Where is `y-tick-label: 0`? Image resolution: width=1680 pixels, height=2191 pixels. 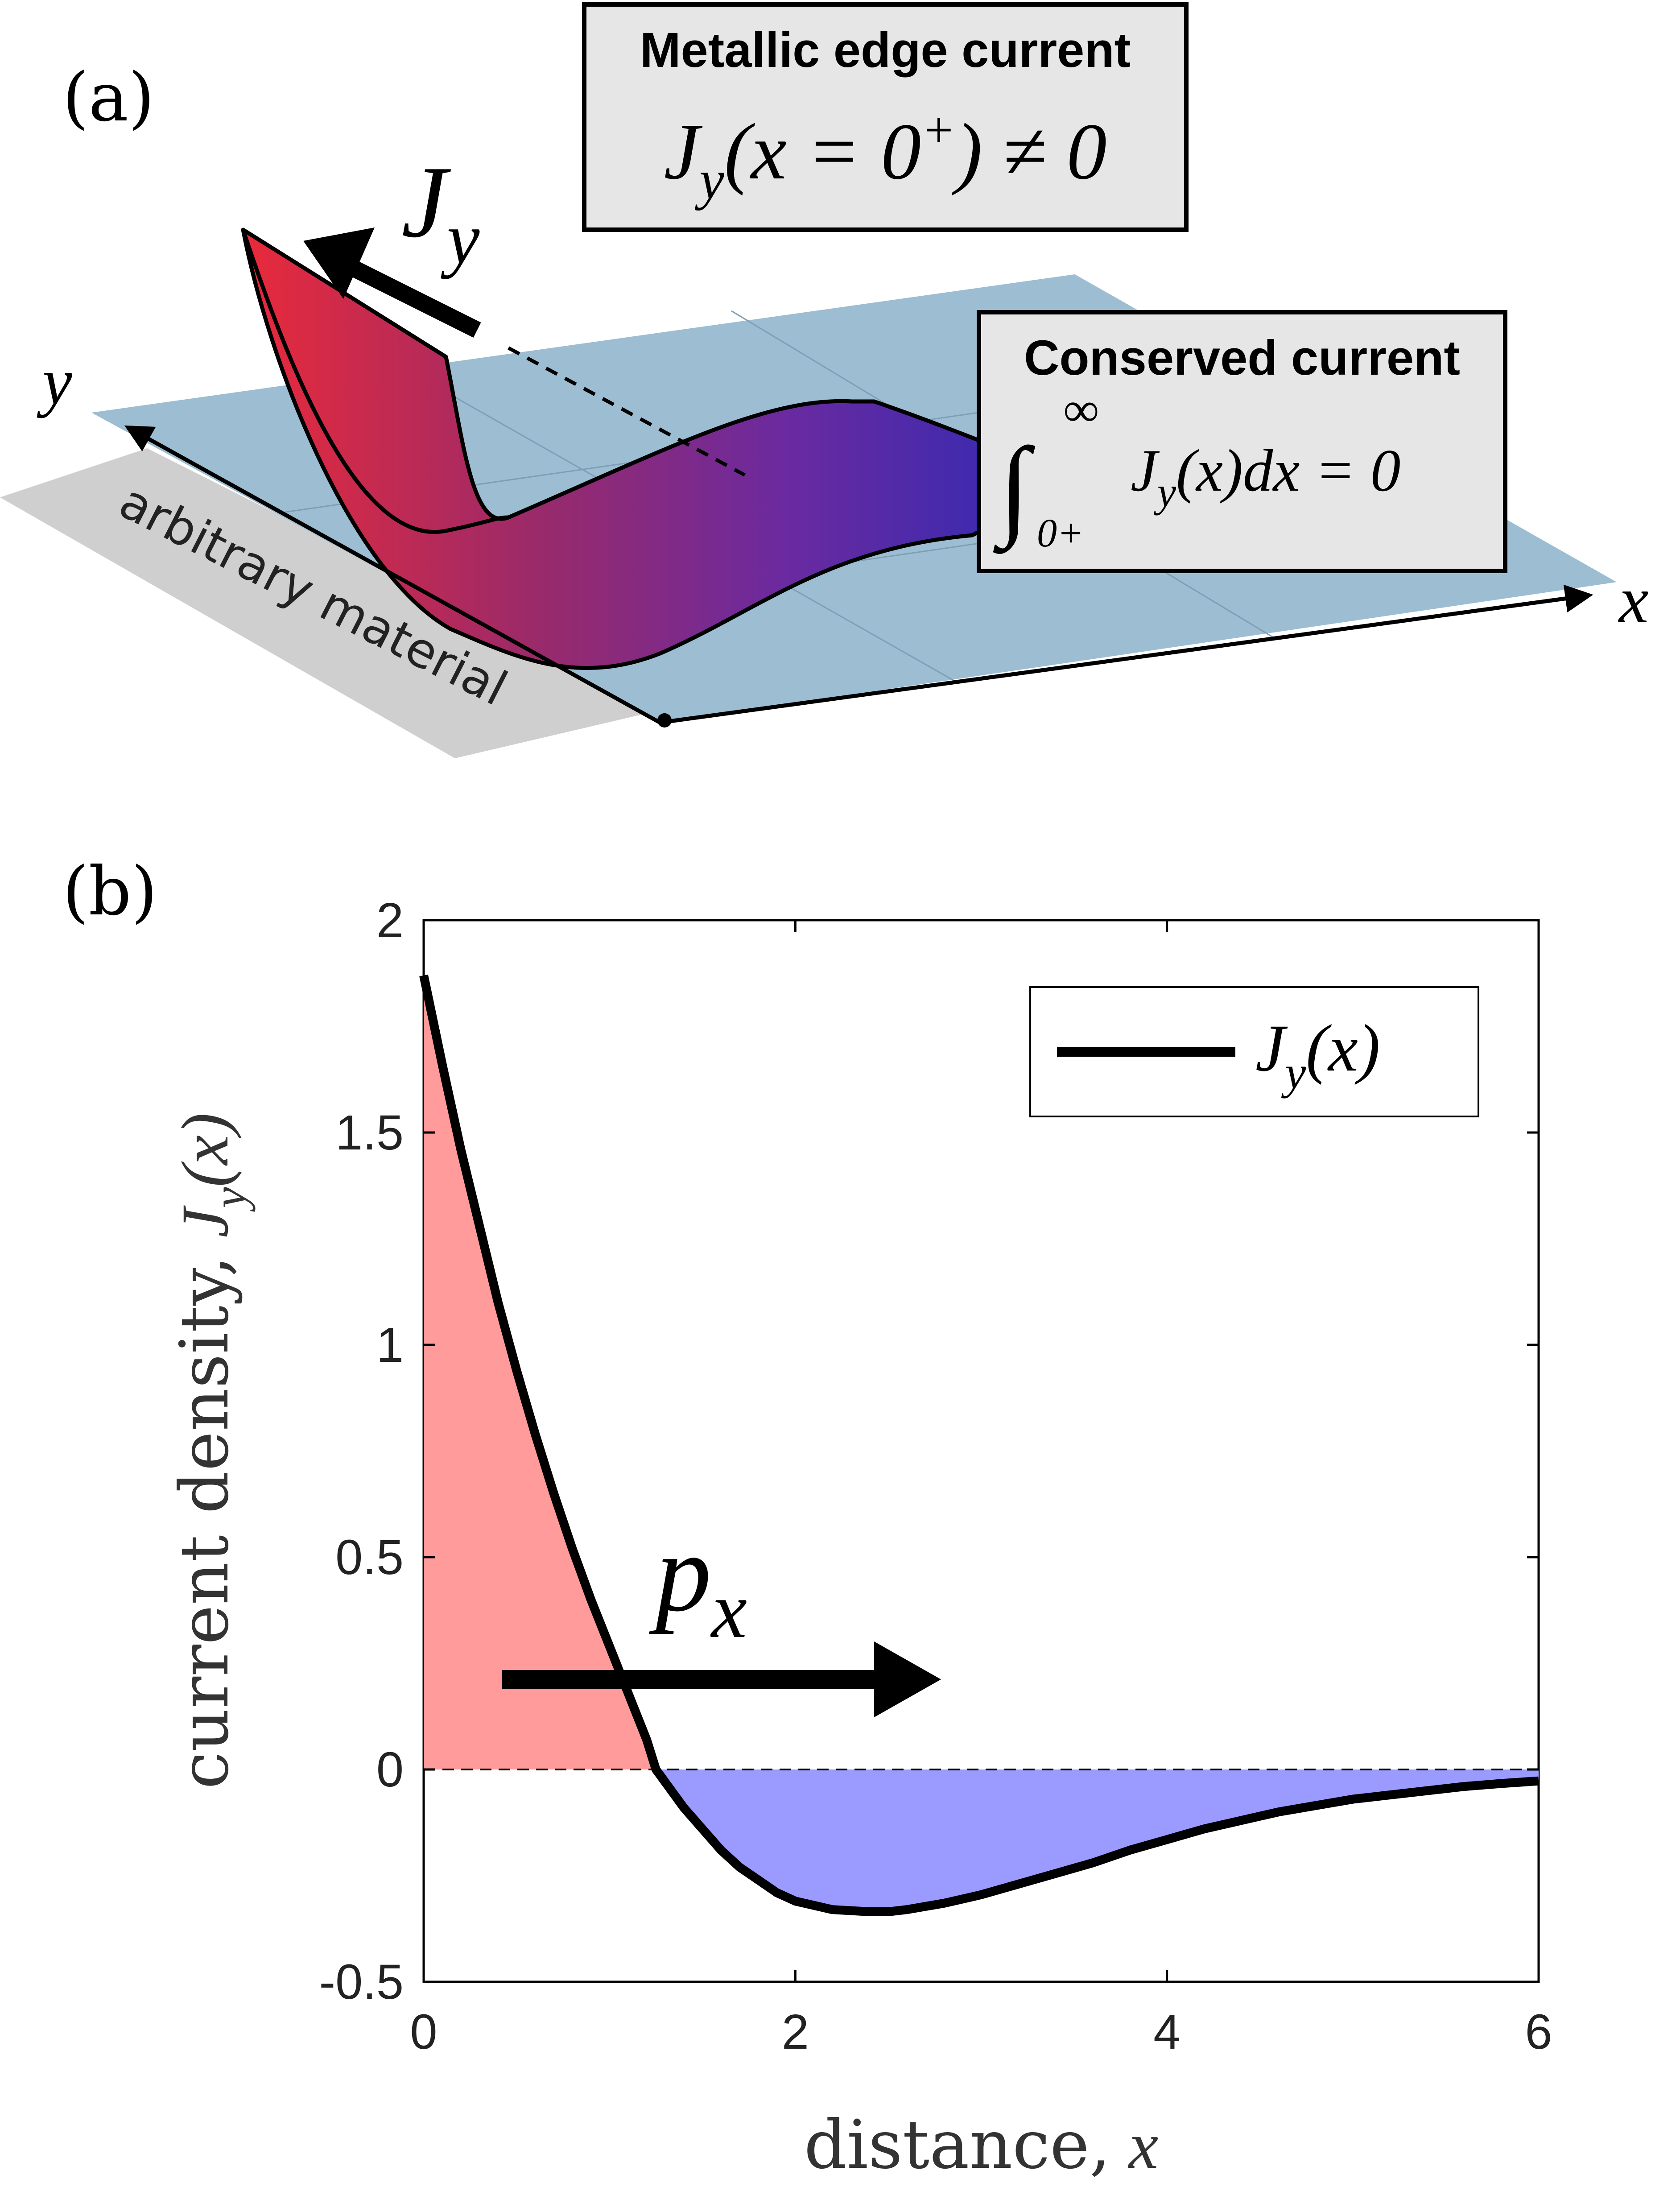 y-tick-label: 0 is located at coordinates (390, 1769).